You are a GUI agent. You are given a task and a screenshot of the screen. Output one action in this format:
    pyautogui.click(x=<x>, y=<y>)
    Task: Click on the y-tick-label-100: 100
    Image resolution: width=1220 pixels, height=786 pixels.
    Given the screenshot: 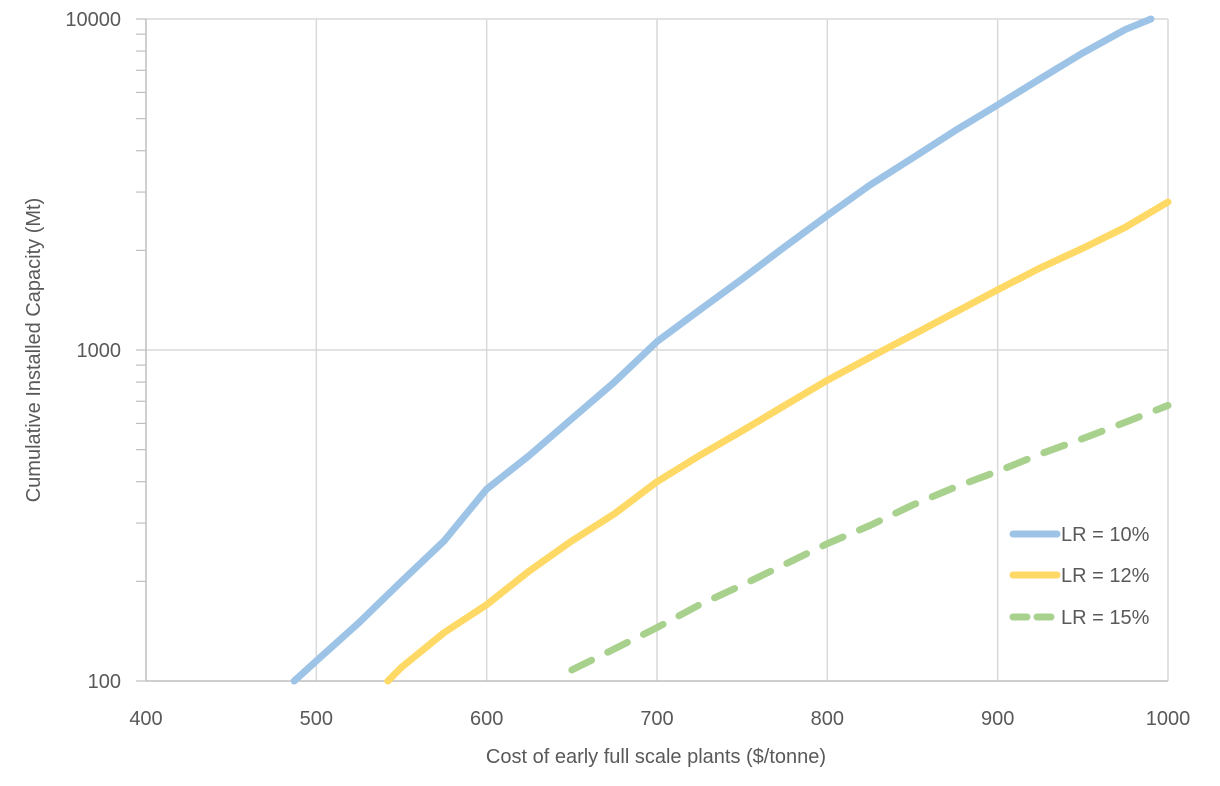 What is the action you would take?
    pyautogui.click(x=104, y=682)
    